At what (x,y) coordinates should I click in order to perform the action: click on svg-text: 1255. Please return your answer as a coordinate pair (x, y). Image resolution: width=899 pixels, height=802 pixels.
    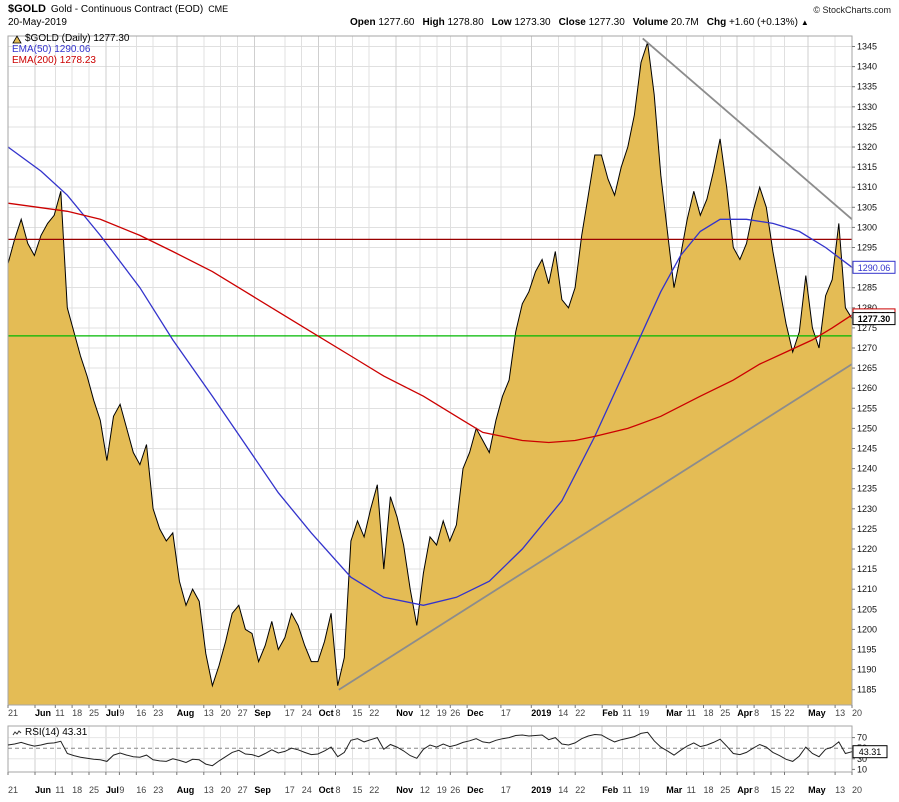
    Looking at the image, I should click on (867, 408).